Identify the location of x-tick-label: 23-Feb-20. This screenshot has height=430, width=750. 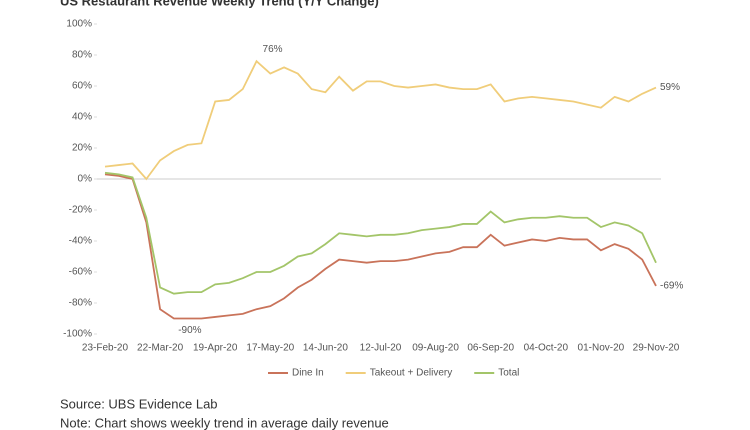
(105, 348).